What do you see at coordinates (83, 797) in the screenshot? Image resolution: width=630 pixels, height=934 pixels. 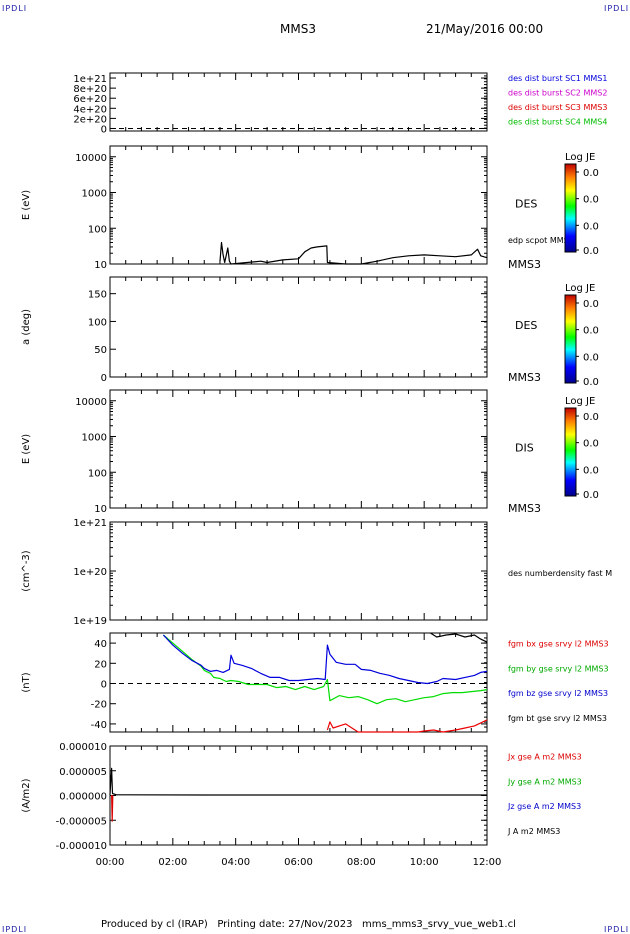 I see `p7-ytick-label: 0.000000` at bounding box center [83, 797].